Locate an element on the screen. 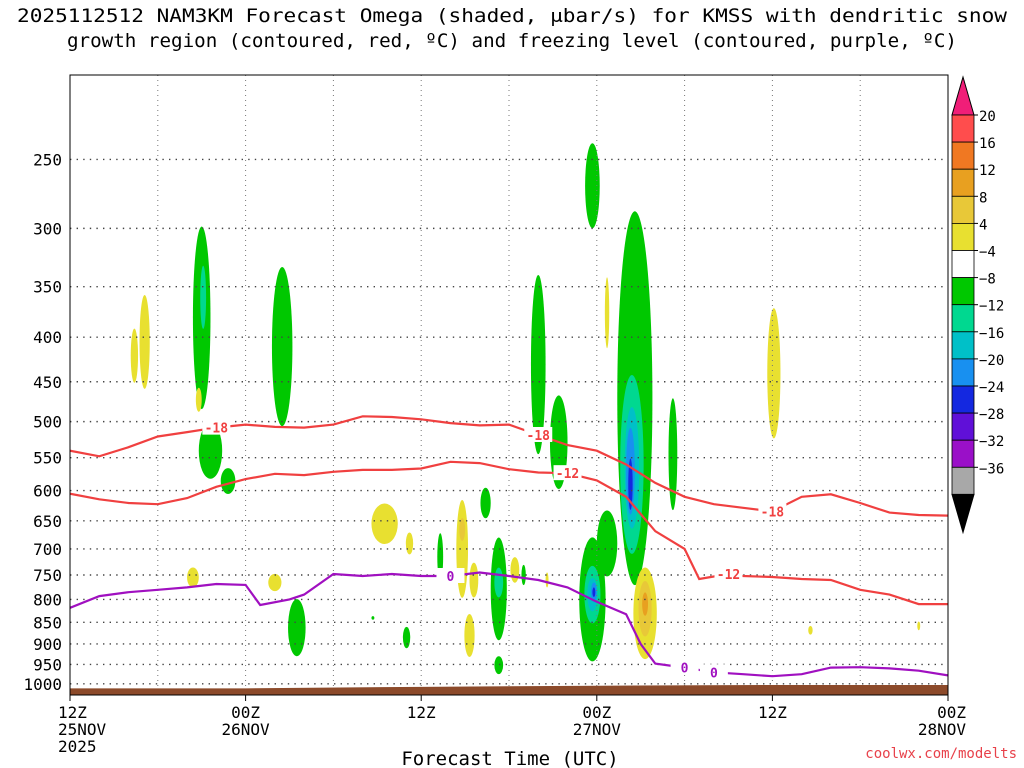 The height and width of the screenshot is (768, 1024). terrain-fill is located at coordinates (509, 690).